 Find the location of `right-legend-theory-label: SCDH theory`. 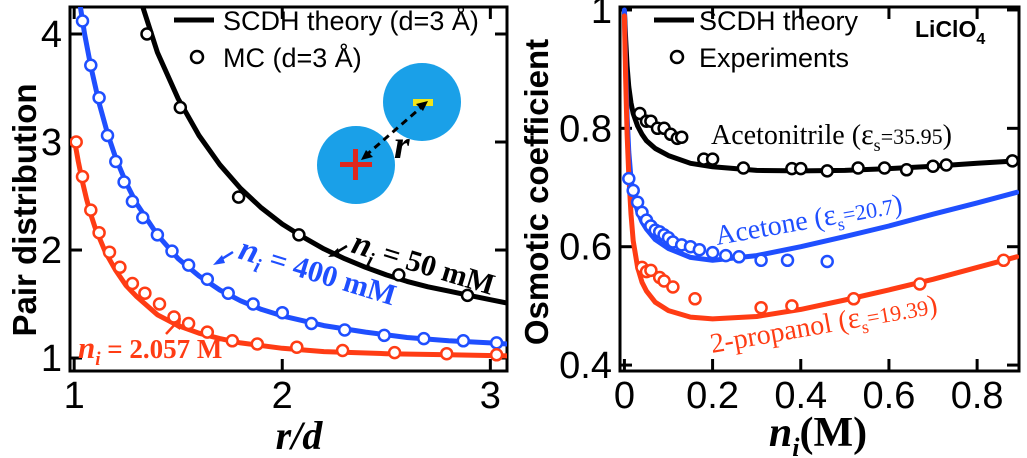

right-legend-theory-label: SCDH theory is located at coordinates (779, 21).